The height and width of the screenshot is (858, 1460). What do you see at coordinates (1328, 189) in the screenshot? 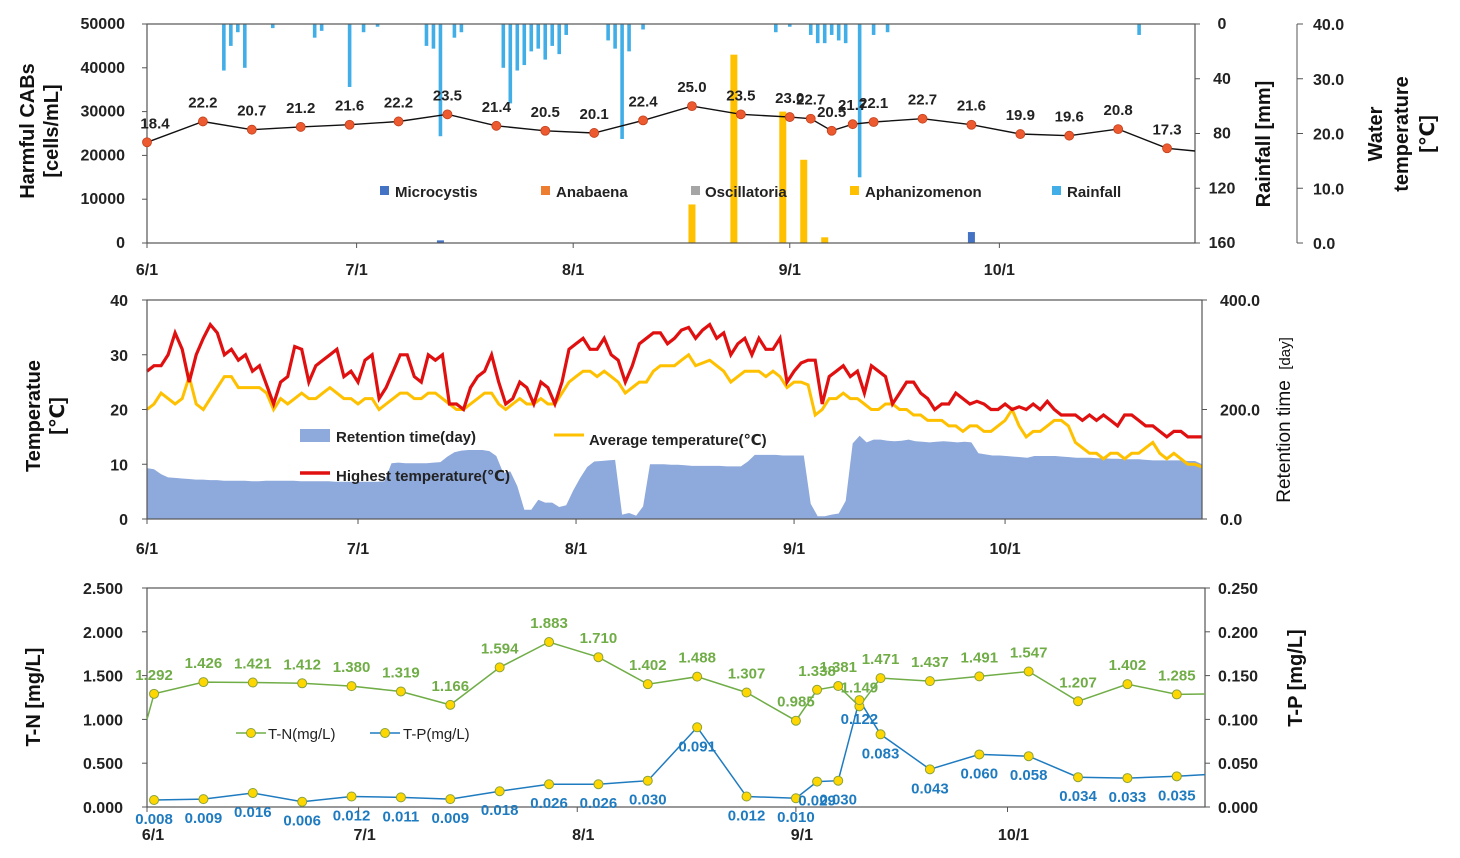
I see `y-watertemp-tick-label: 10.0` at bounding box center [1328, 189].